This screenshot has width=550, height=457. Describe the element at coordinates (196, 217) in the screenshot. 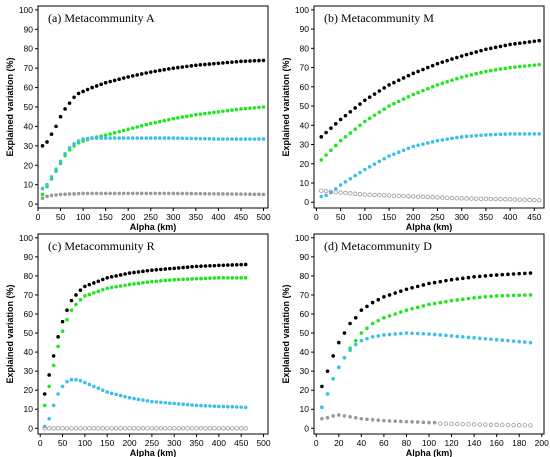

I see `x-tick-label: 350` at that location.